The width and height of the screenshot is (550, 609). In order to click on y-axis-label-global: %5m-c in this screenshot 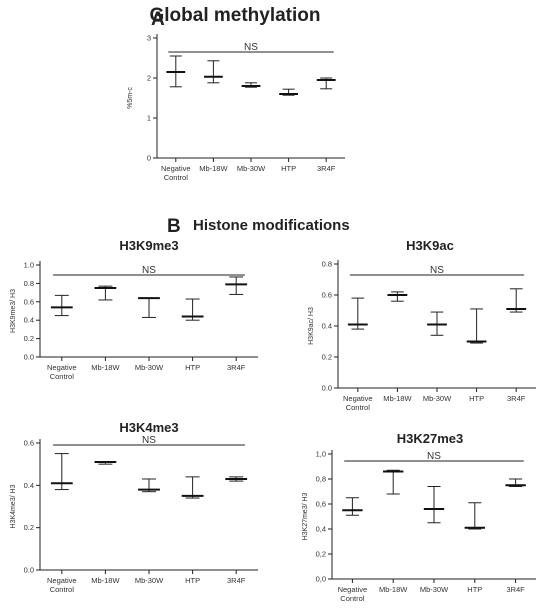, I will do `click(130, 98)`.